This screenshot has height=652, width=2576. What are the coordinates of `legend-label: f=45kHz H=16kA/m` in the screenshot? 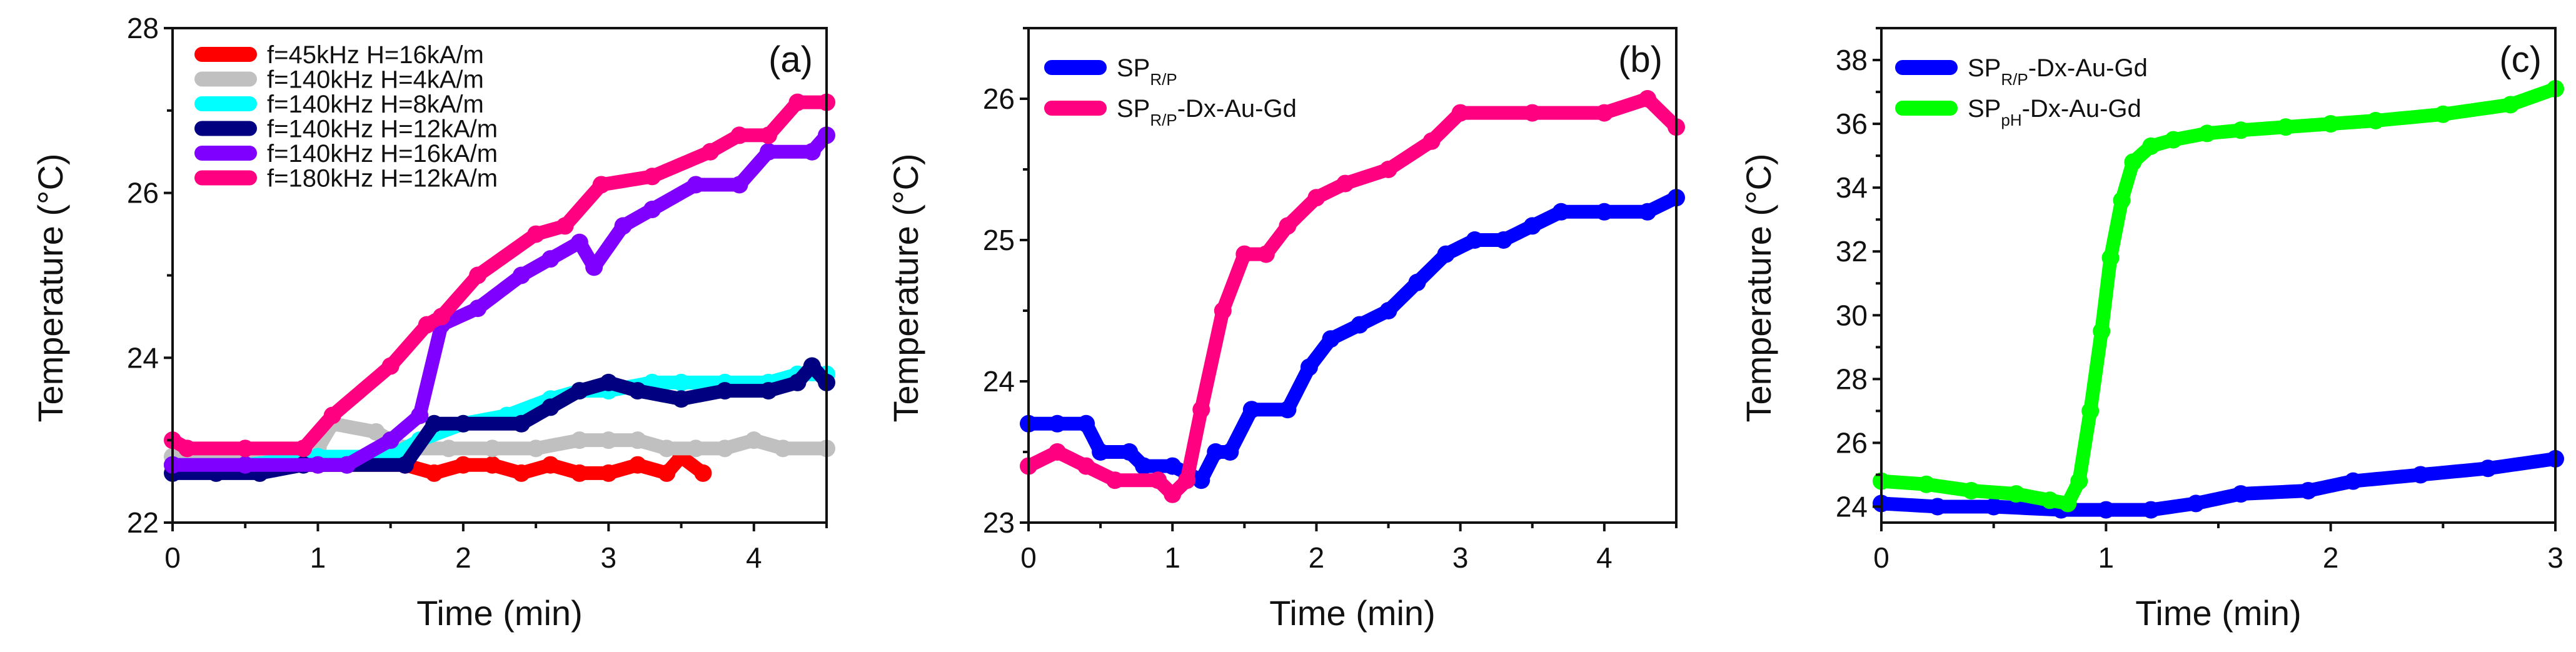 It's located at (375, 55).